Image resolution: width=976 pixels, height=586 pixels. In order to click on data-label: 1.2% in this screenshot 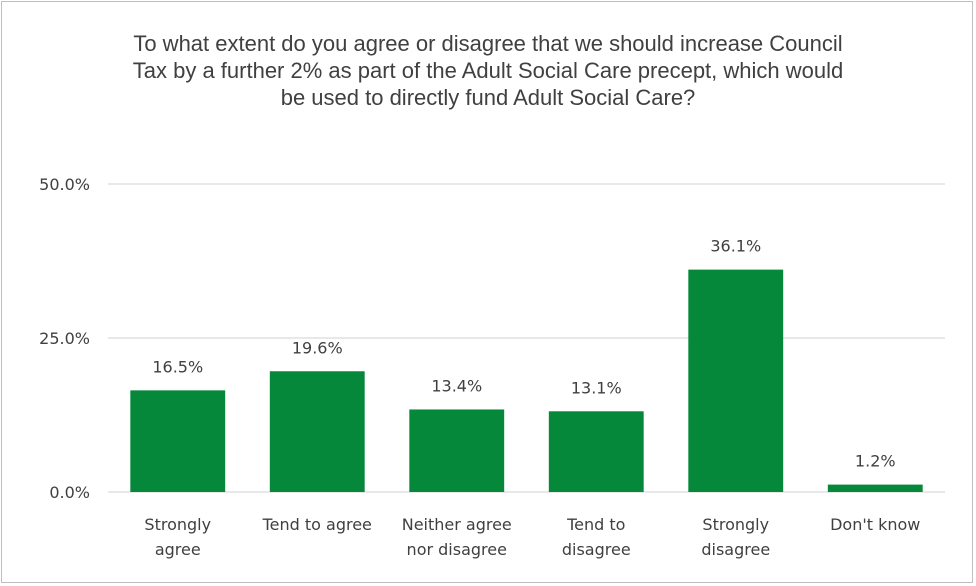, I will do `click(875, 461)`.